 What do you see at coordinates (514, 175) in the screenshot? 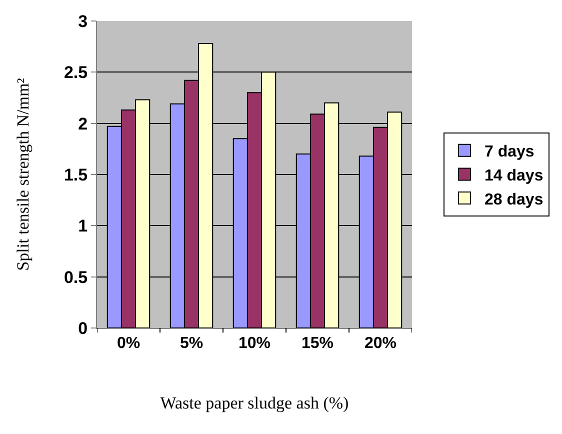
I see `legend-label: 14 days` at bounding box center [514, 175].